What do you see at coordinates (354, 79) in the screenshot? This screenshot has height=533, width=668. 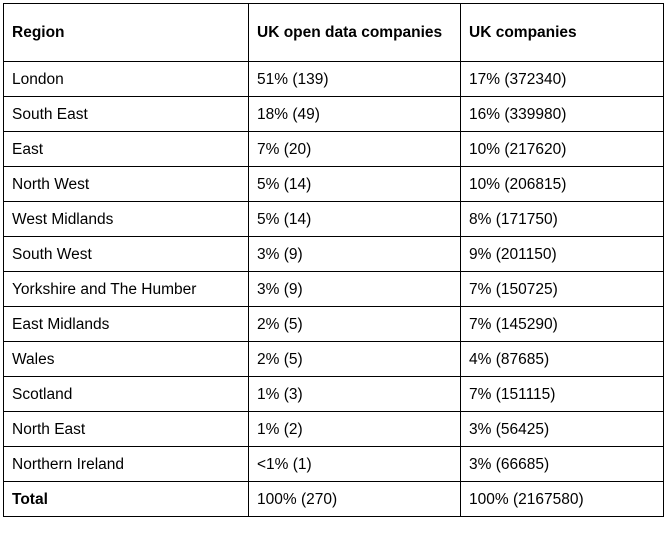 I see `open-data-companies-cell: 51% (139)` at bounding box center [354, 79].